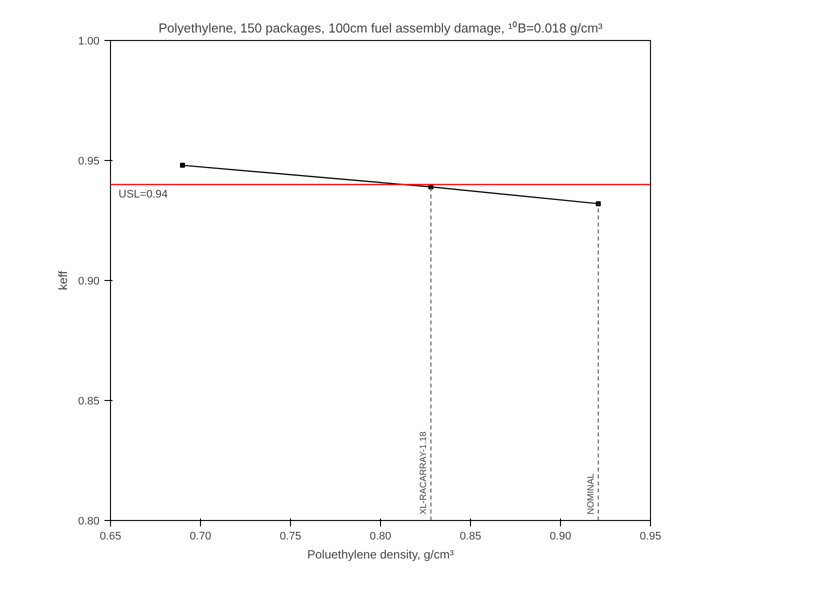 Image resolution: width=820 pixels, height=601 pixels. I want to click on x-tick-label: 0.85, so click(471, 536).